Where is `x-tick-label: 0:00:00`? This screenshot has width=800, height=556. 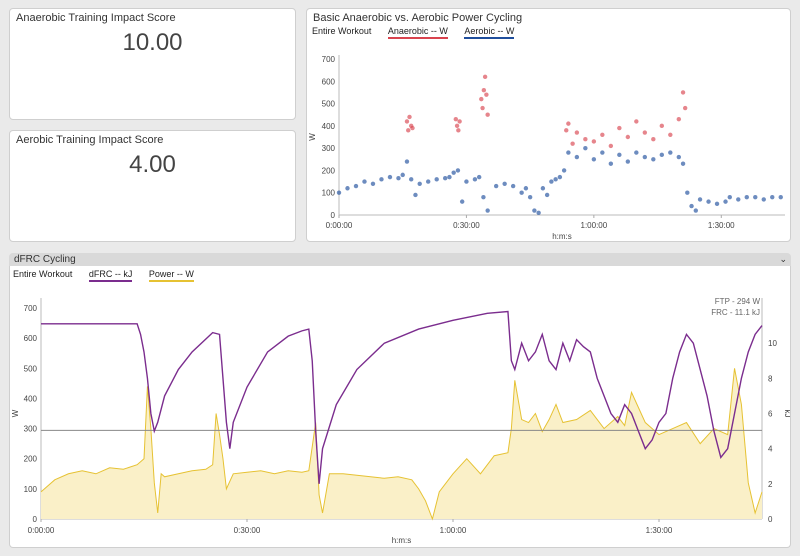 x-tick-label: 0:00:00 is located at coordinates (339, 225).